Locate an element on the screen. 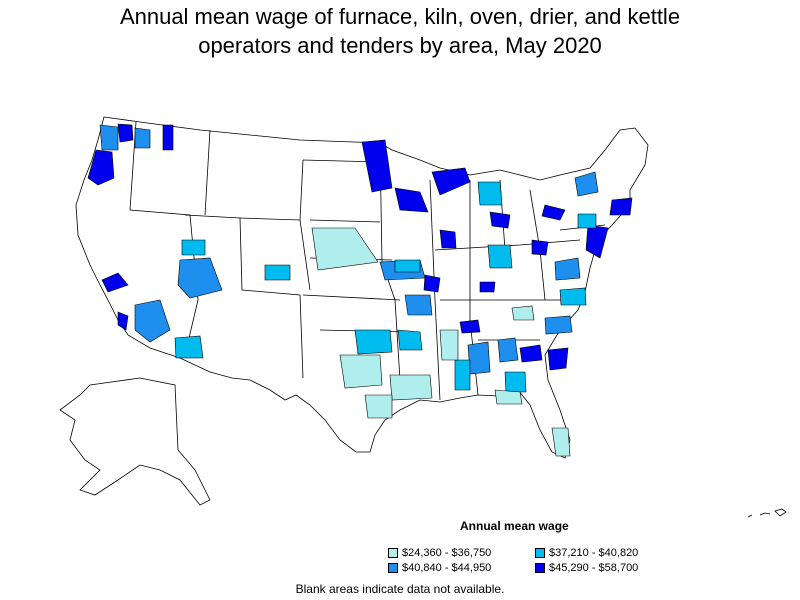 The image size is (800, 600). area-w-oregon is located at coordinates (109, 137).